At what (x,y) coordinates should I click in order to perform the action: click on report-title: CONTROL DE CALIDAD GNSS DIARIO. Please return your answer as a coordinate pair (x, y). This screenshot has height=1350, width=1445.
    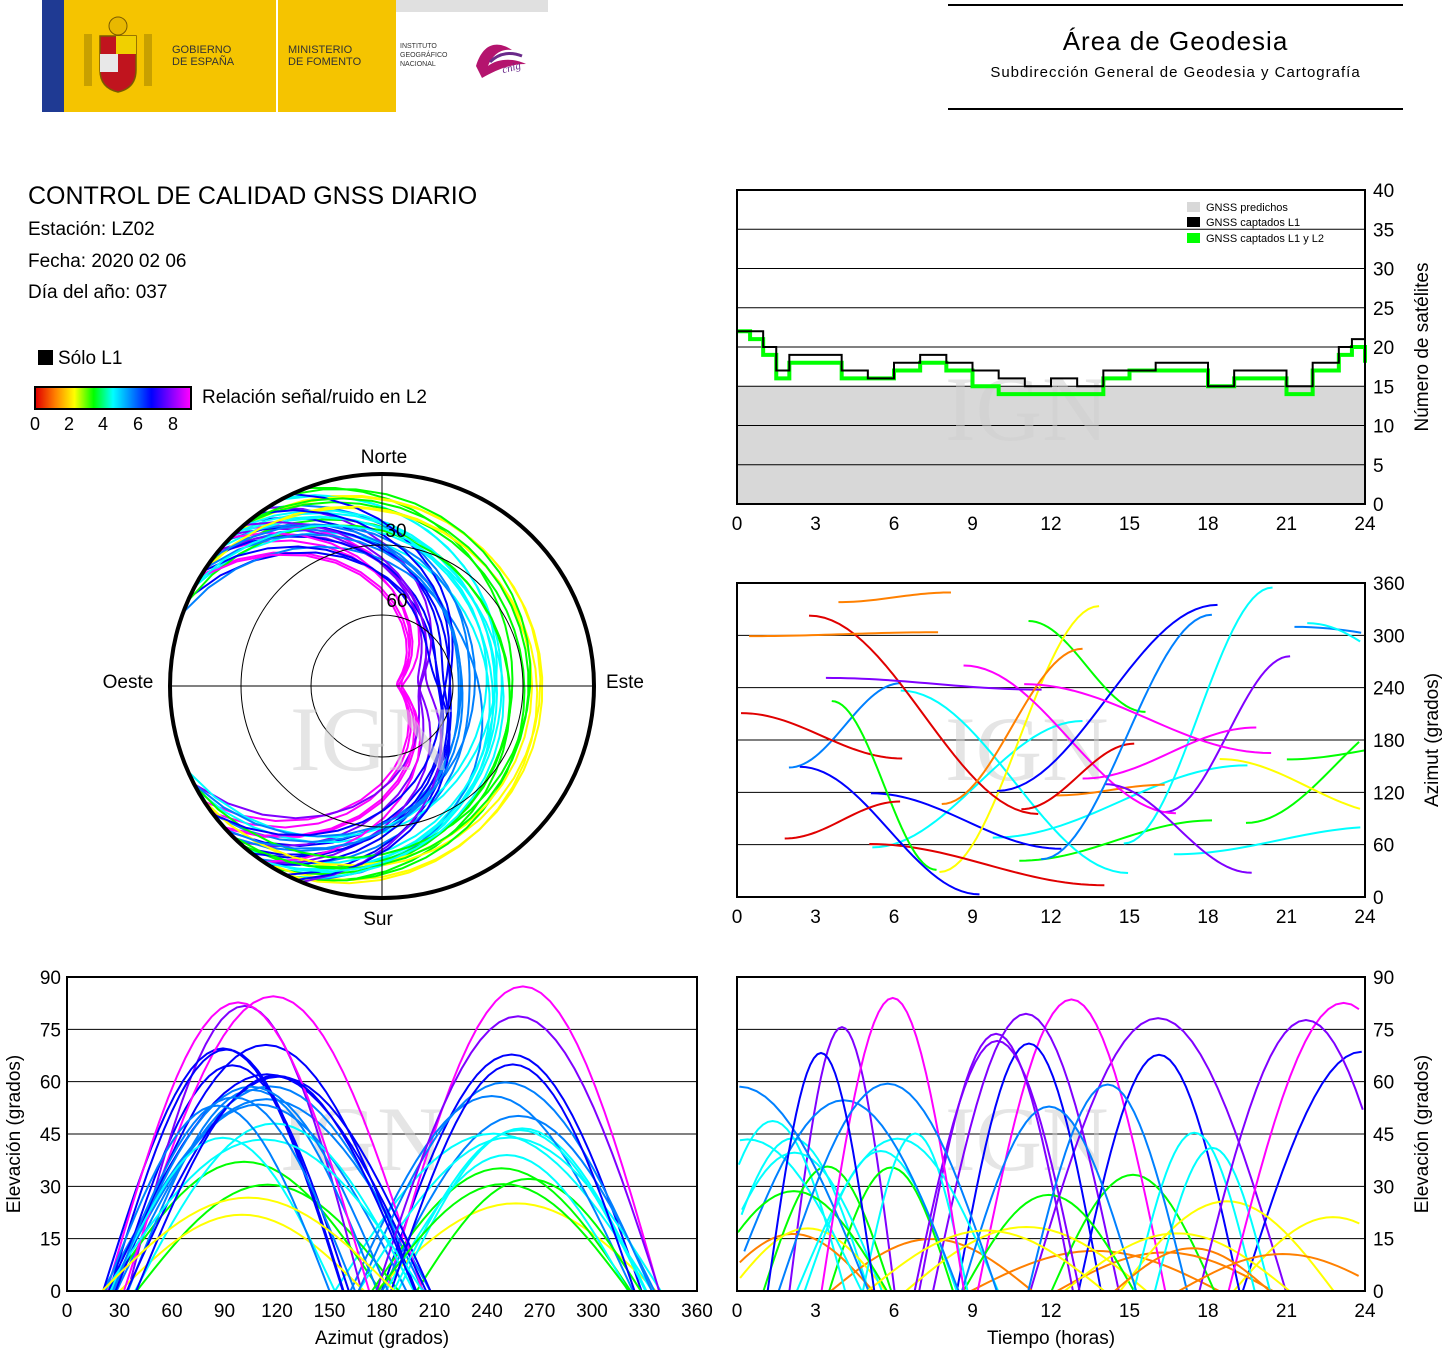
    Looking at the image, I should click on (253, 196).